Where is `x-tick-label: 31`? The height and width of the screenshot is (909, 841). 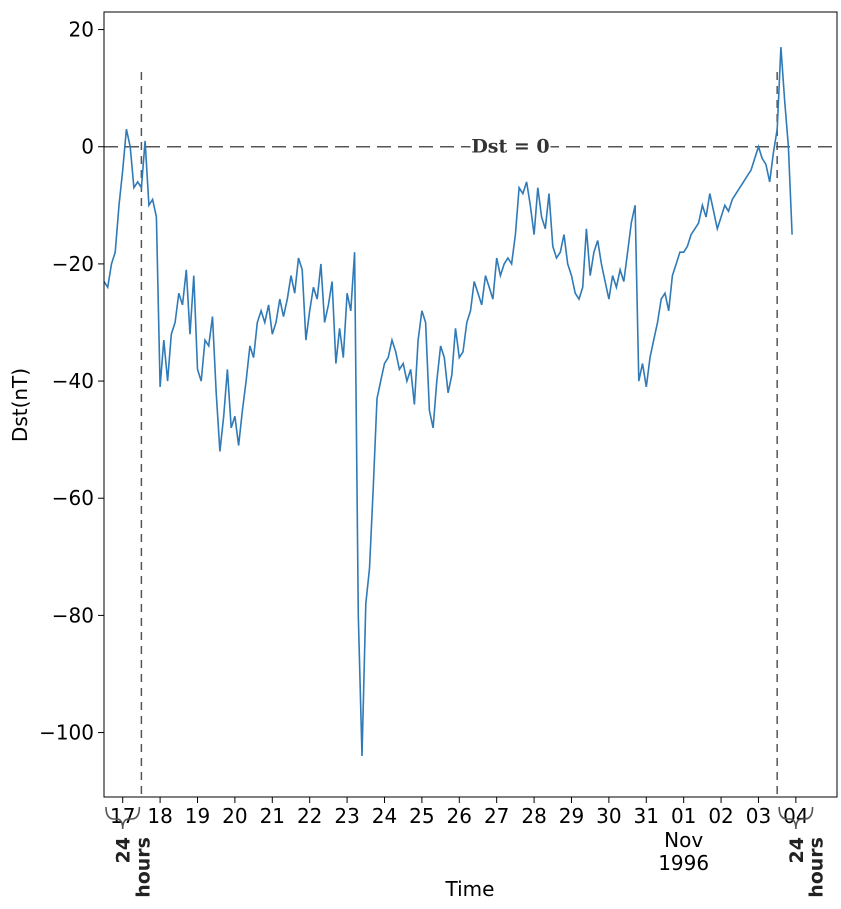
x-tick-label: 31 is located at coordinates (646, 816).